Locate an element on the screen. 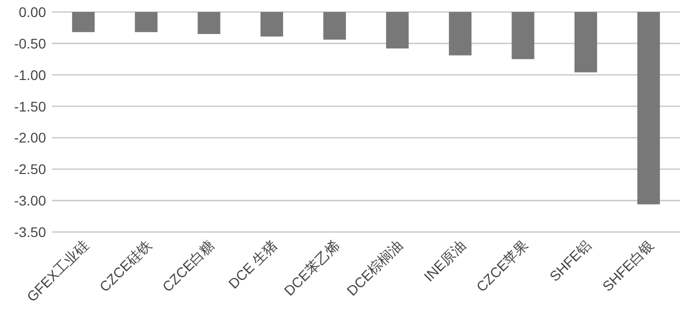  y-tick-label: -3.00 is located at coordinates (30, 200).